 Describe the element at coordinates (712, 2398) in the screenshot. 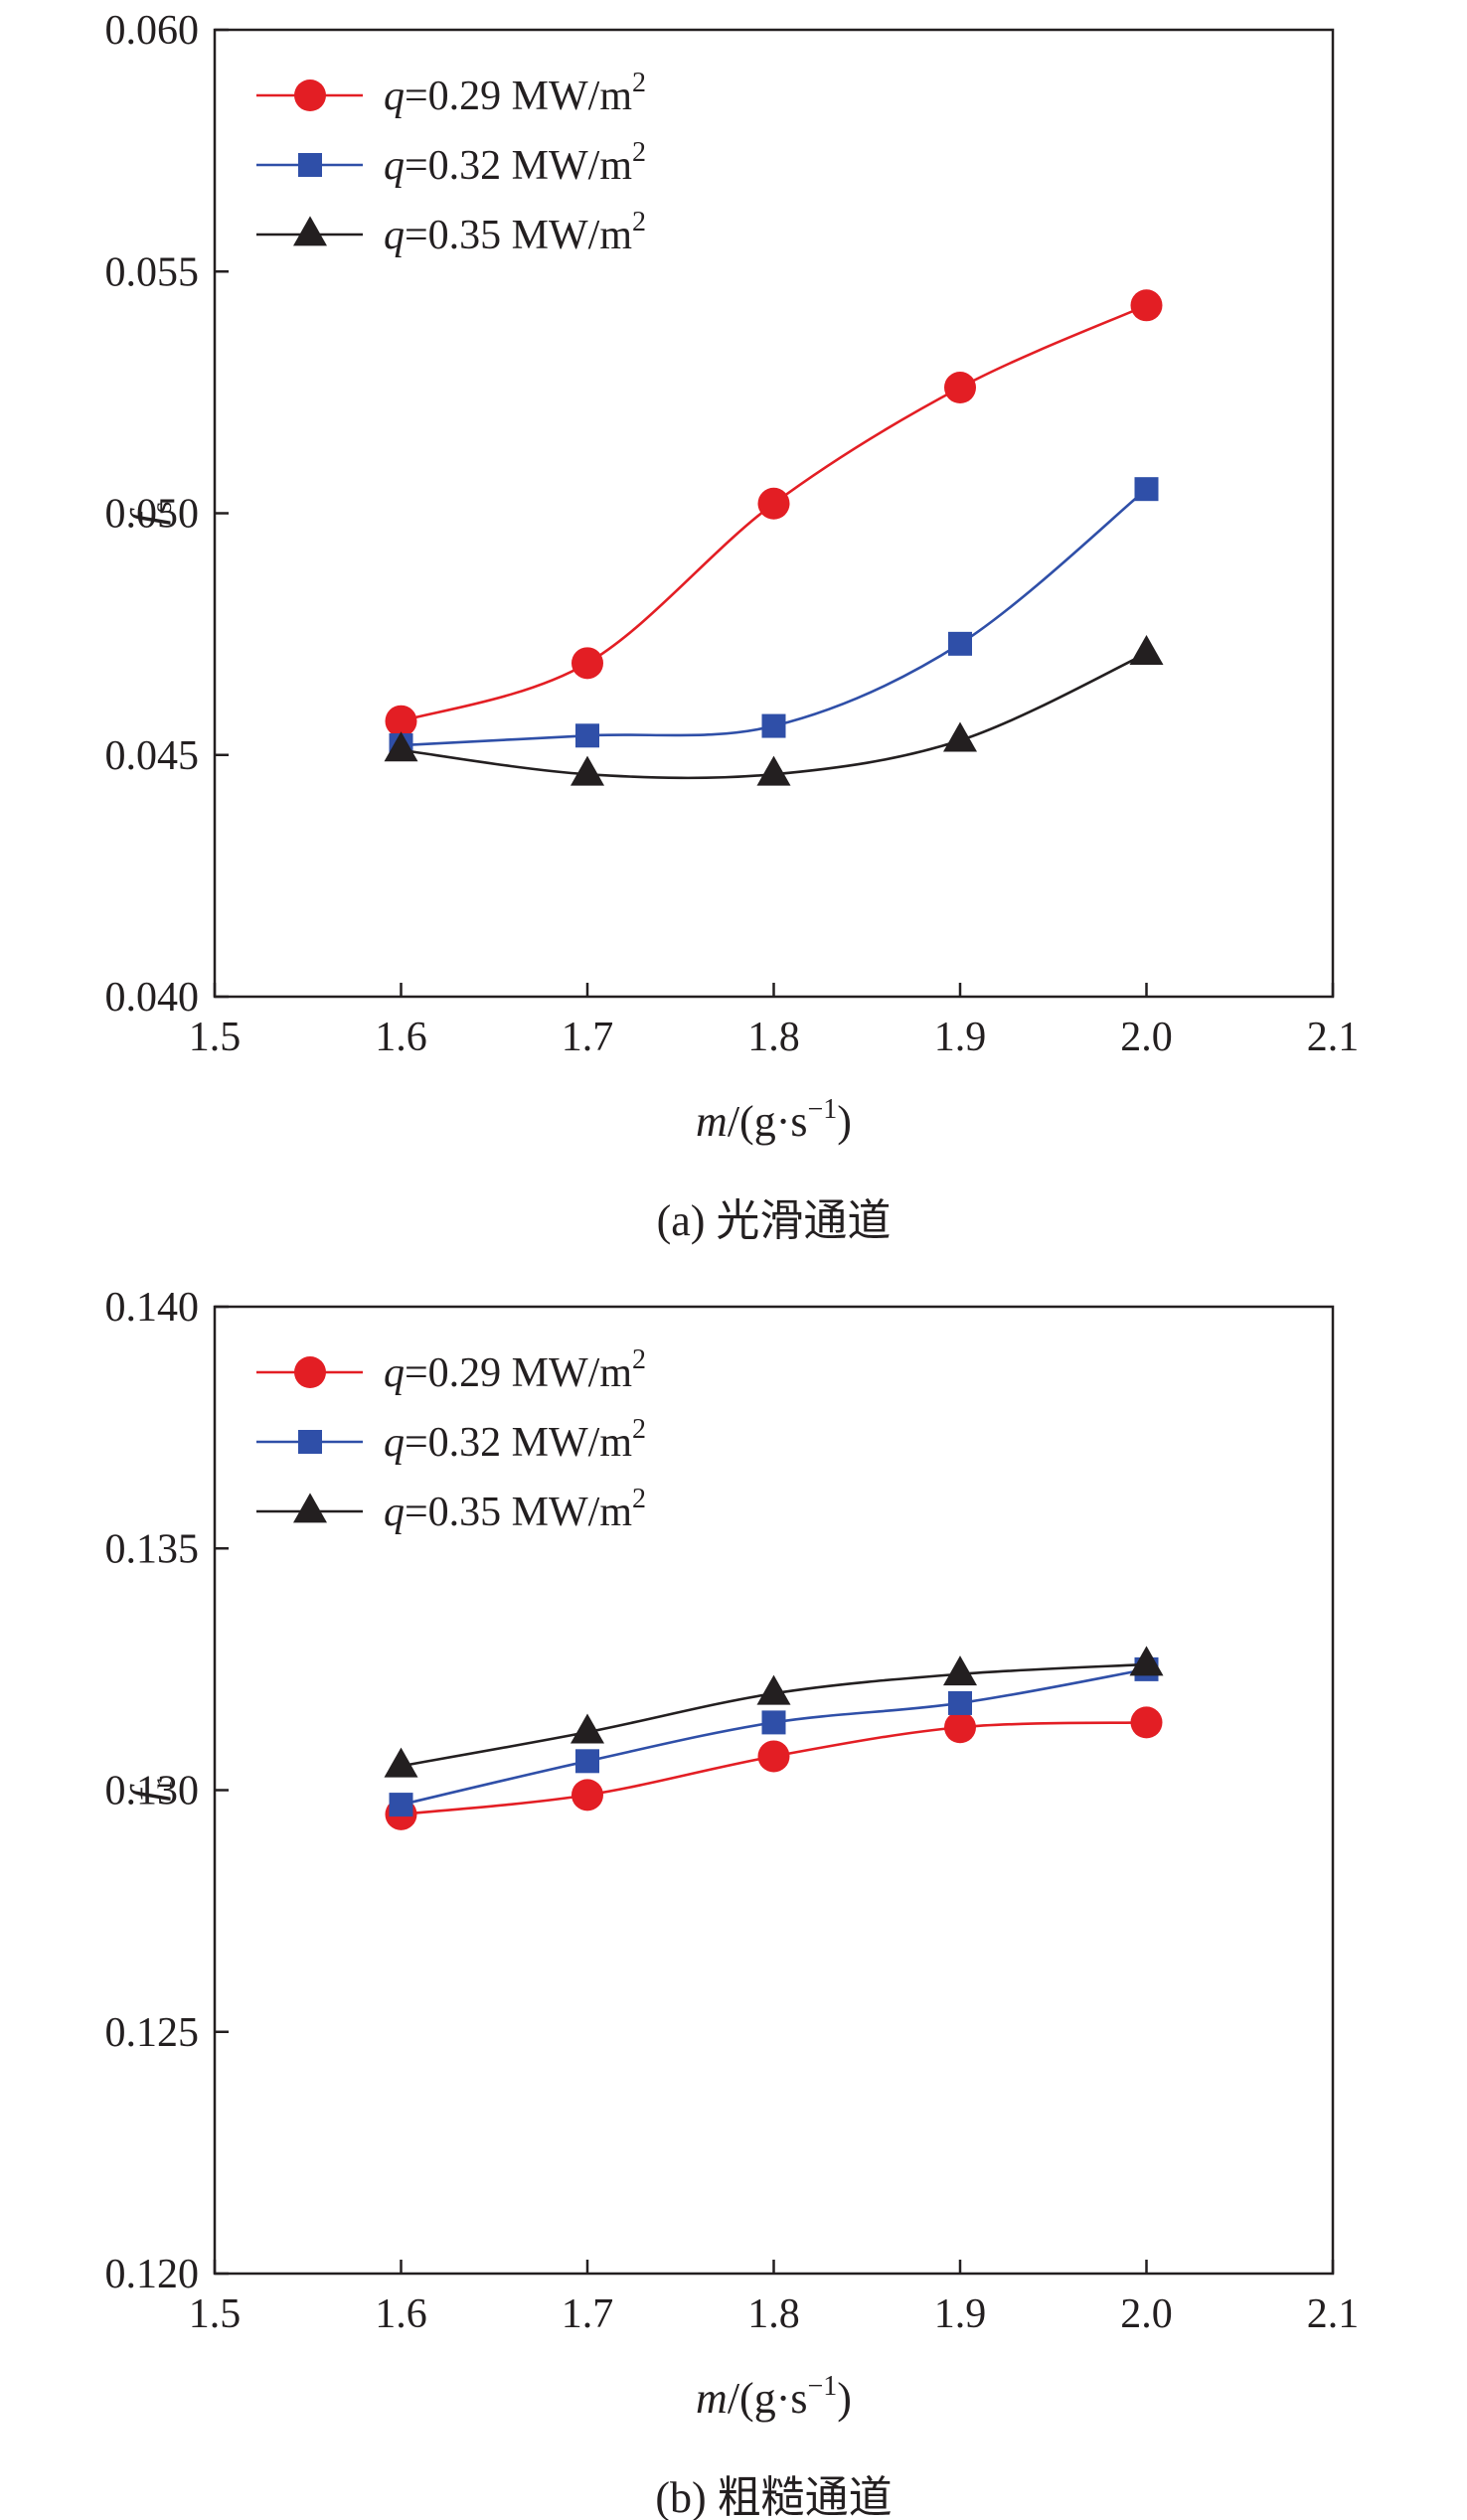

I see `panel-b-x-axis-var: m` at that location.